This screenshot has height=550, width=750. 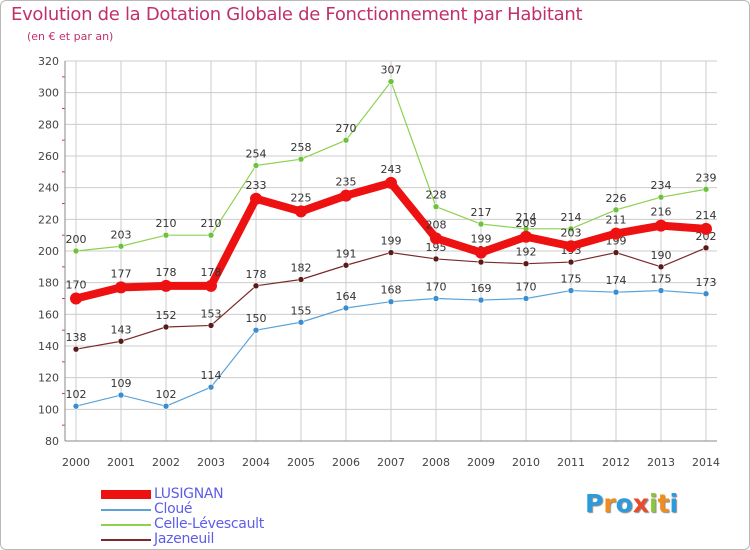 I want to click on data-label: 182, so click(x=301, y=268).